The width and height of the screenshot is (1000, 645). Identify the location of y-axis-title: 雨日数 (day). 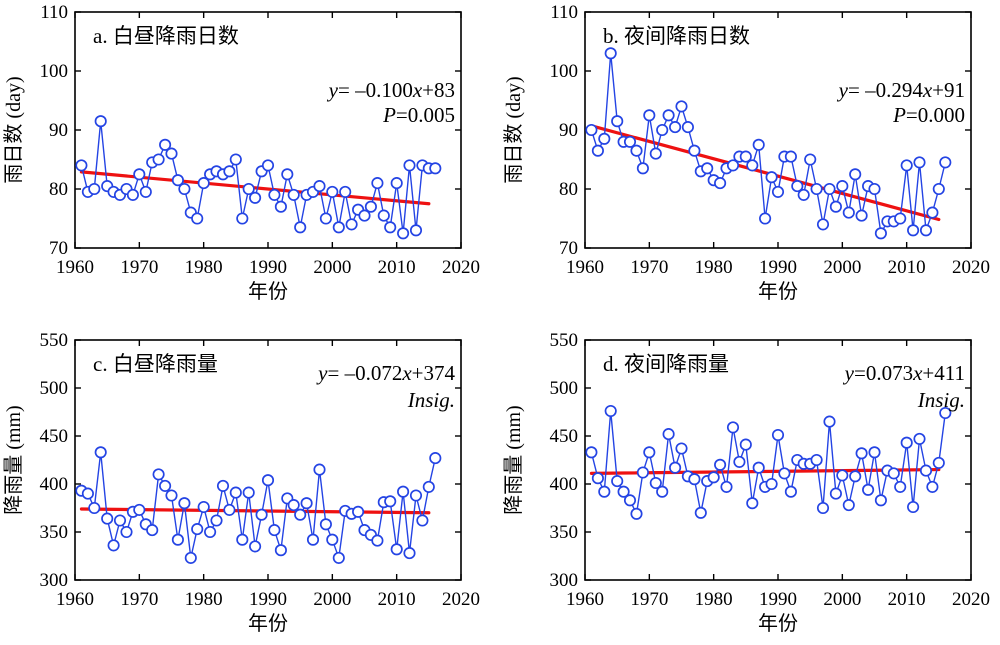
(513, 129).